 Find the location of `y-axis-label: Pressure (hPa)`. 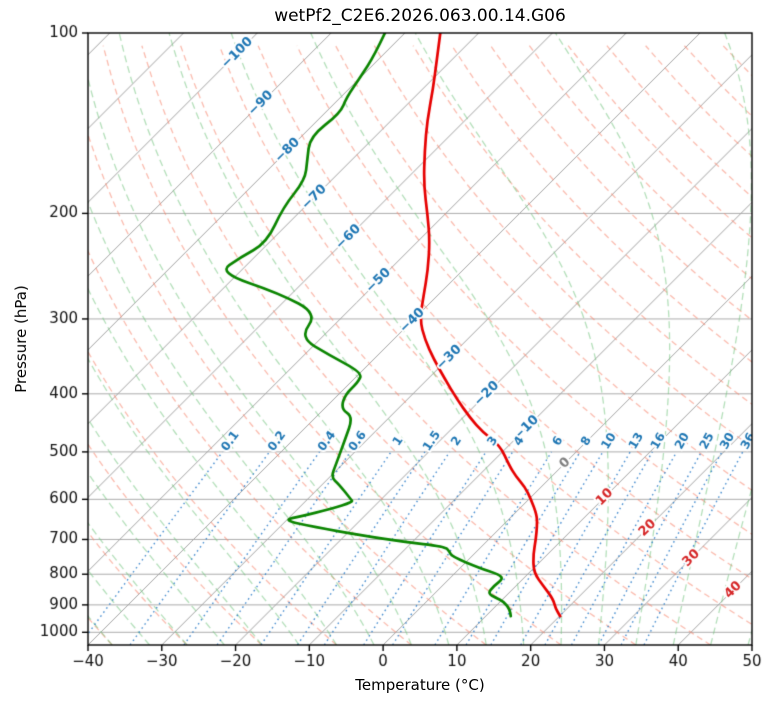

y-axis-label: Pressure (hPa) is located at coordinates (21, 339).